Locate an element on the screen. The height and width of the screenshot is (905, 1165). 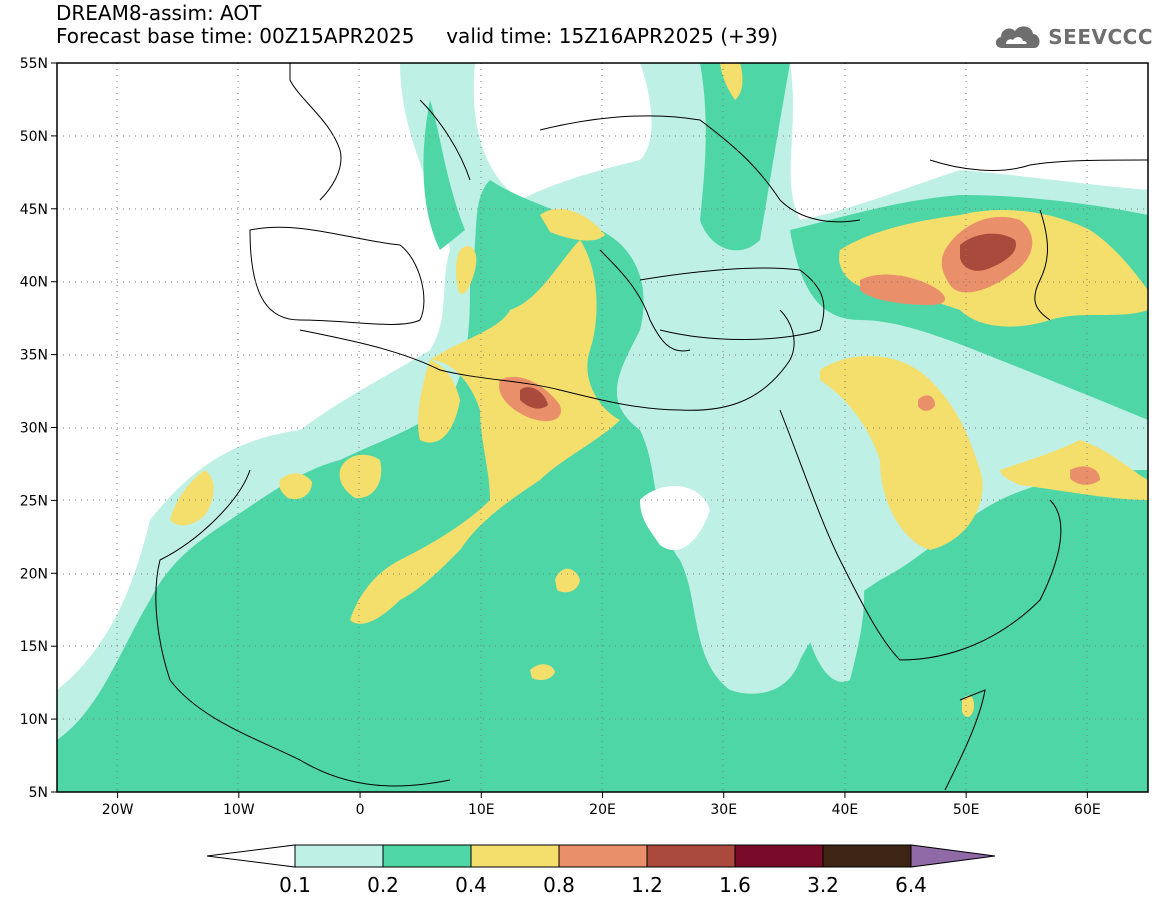
lat-label: 55N is located at coordinates (34, 64).